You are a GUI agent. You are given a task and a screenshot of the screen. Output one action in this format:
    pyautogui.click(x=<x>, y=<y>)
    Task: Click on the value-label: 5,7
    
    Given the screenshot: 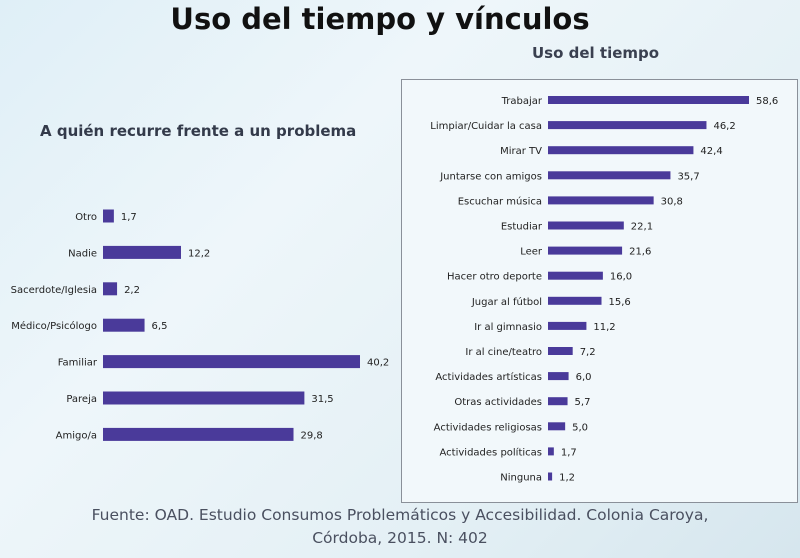 What is the action you would take?
    pyautogui.click(x=583, y=402)
    